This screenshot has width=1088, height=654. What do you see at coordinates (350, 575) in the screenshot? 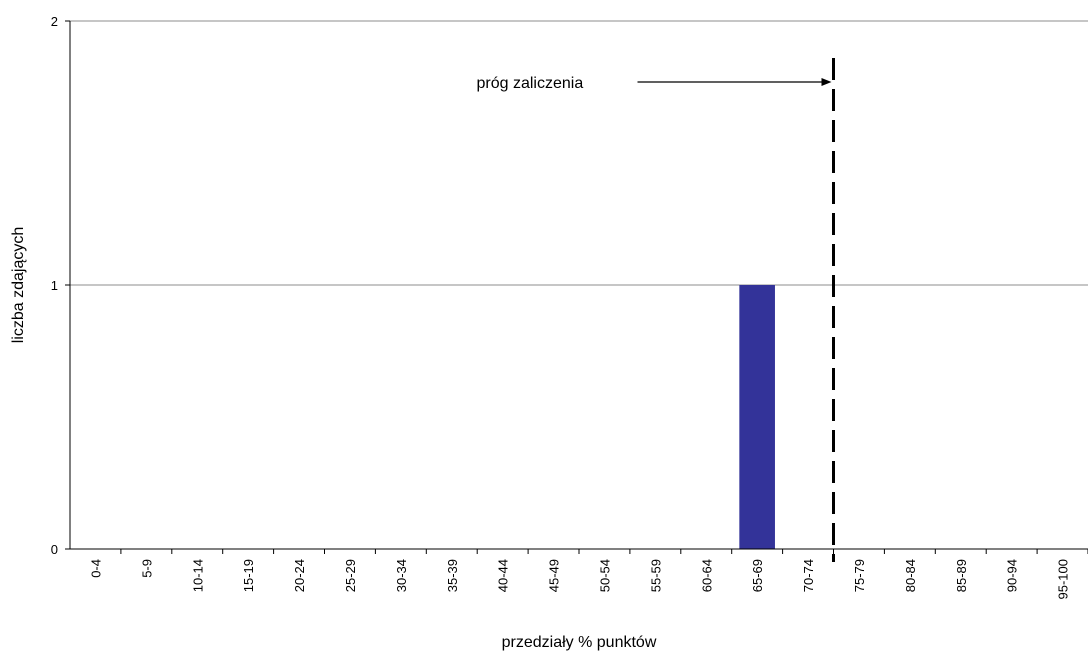
I see `x-tick-label: 25-29` at bounding box center [350, 575].